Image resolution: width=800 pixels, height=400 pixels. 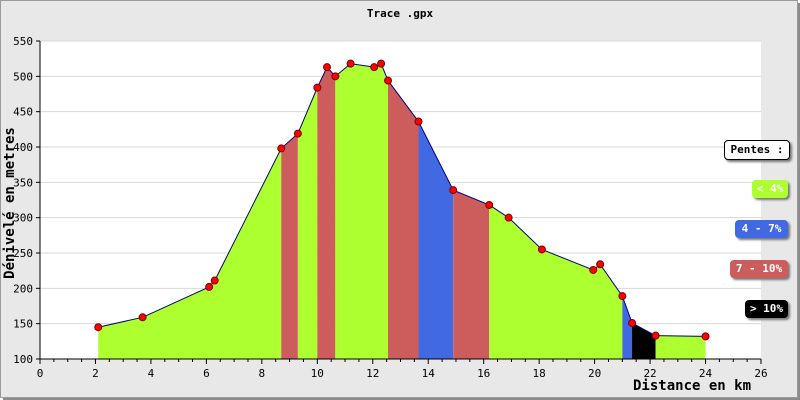 I want to click on x-tick-label: 22, so click(x=649, y=373).